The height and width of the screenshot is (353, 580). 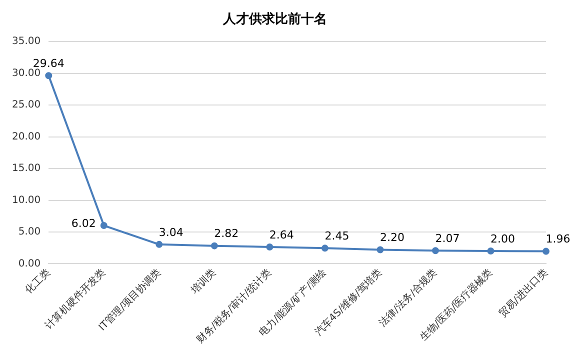 I want to click on data-label: 2.00, so click(x=502, y=239).